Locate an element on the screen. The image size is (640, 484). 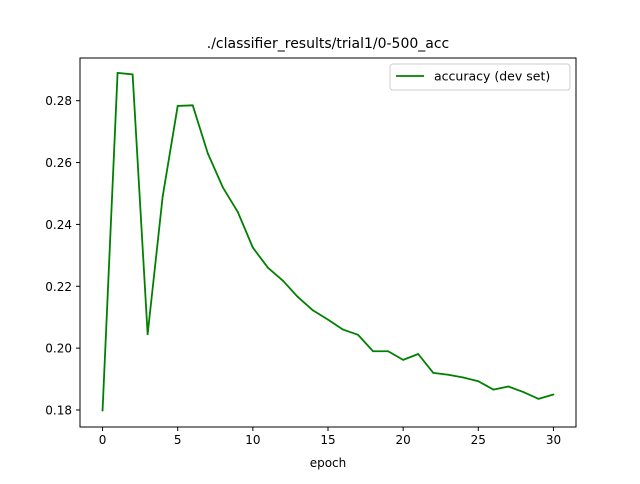
legend-label: accuracy (dev set) is located at coordinates (492, 76).